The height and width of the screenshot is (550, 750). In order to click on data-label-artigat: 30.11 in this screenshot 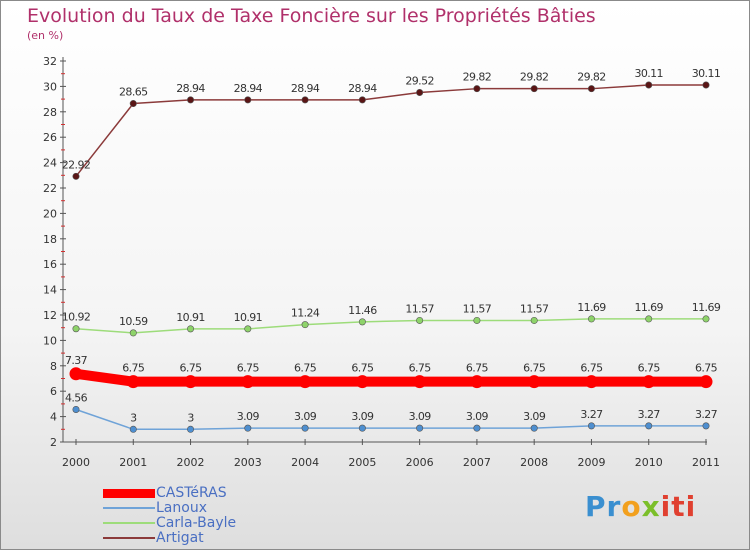, I will do `click(706, 73)`.